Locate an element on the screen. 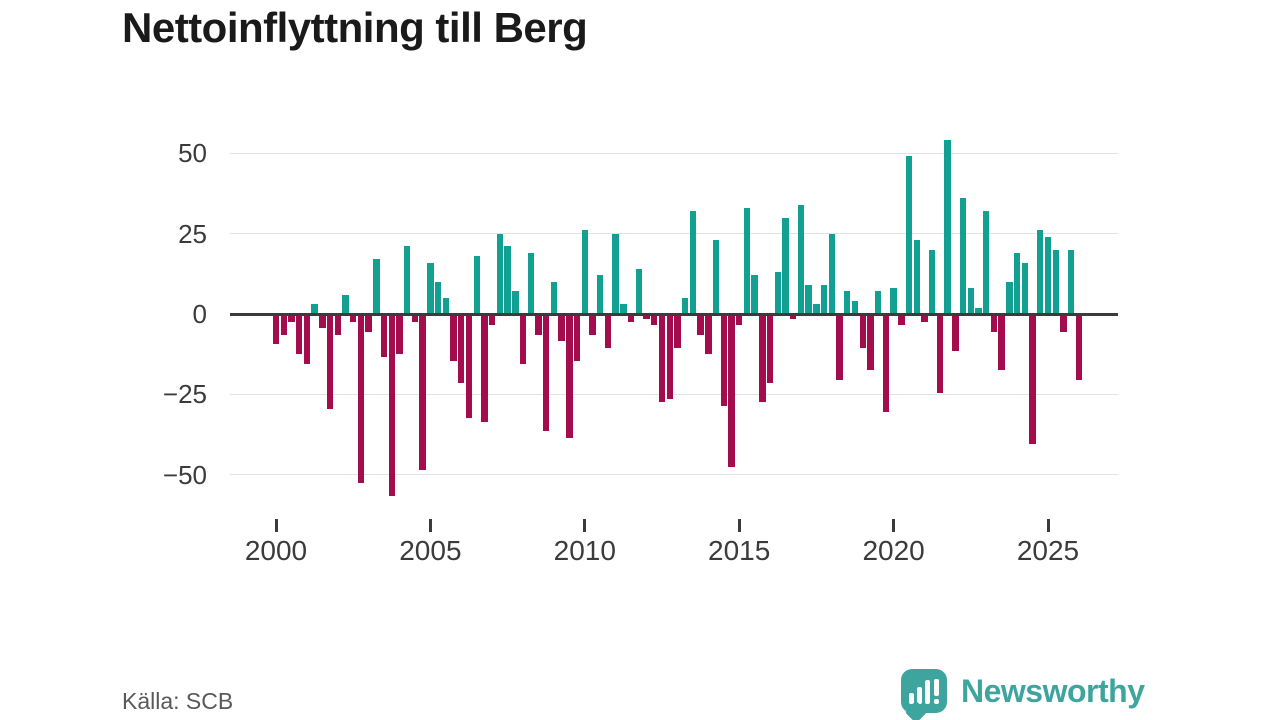 Image resolution: width=1280 pixels, height=720 pixels. y-axis-label: 50 is located at coordinates (192, 153).